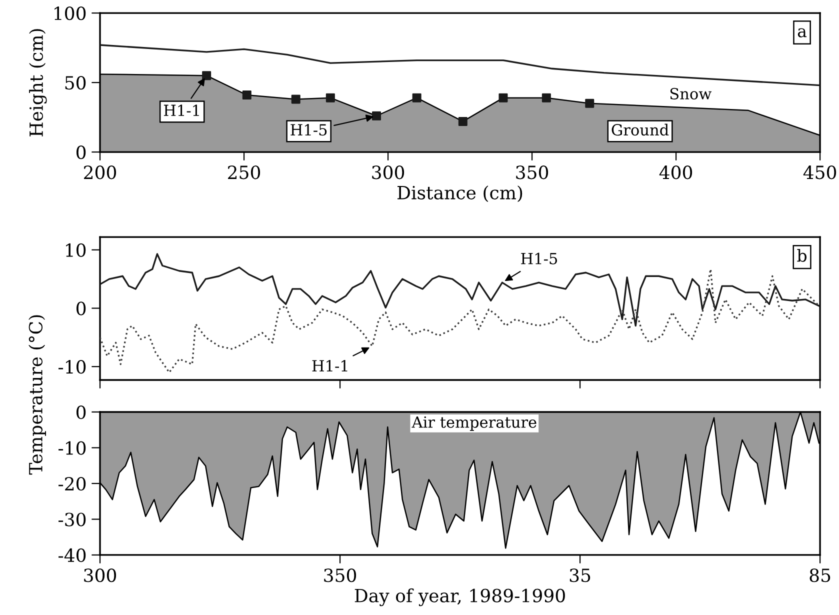 The image size is (839, 615). What do you see at coordinates (100, 173) in the screenshot?
I see `x-tick-label: 200` at bounding box center [100, 173].